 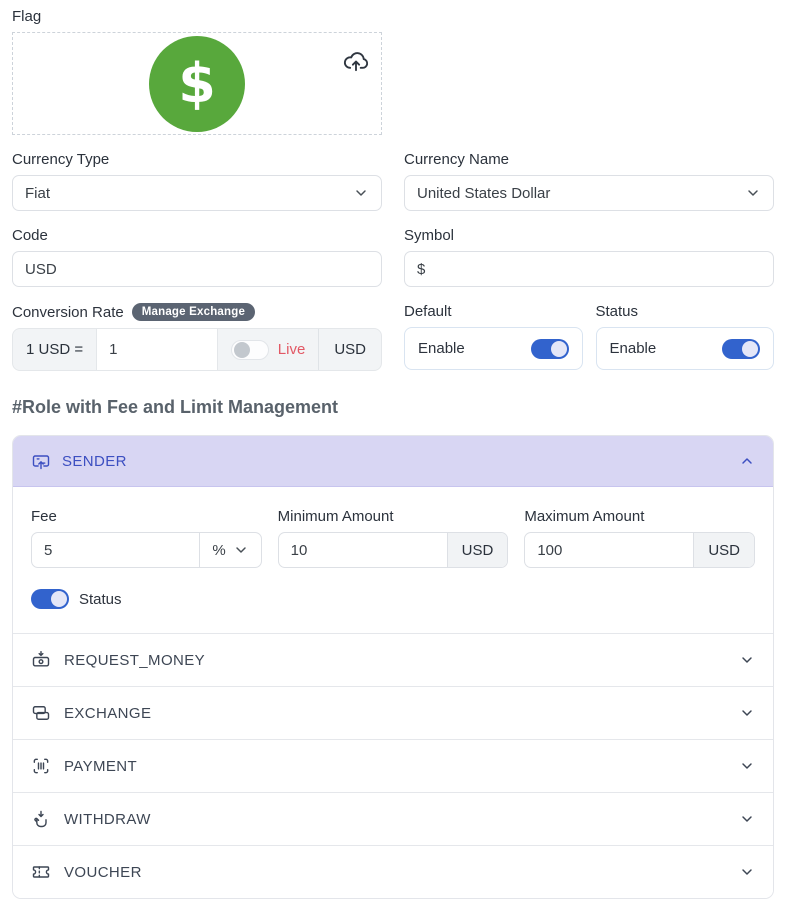 What do you see at coordinates (291, 349) in the screenshot?
I see `live-label: Live` at bounding box center [291, 349].